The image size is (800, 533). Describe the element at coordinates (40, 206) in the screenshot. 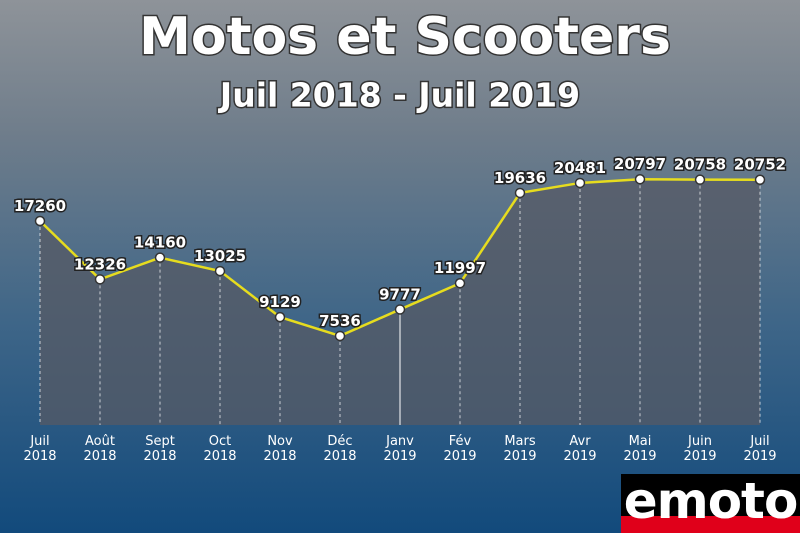

I see `data-label: 17260` at that location.